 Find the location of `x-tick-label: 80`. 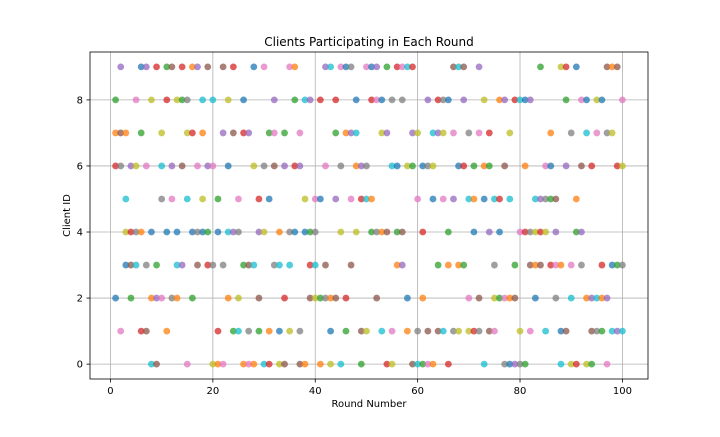

x-tick-label: 80 is located at coordinates (520, 391).